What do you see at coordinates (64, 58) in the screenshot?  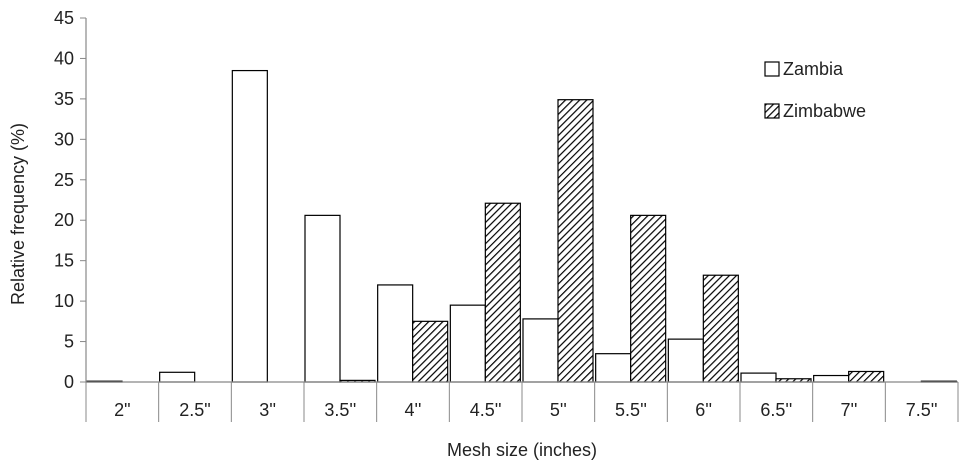 I see `y-tick-label: 40` at bounding box center [64, 58].